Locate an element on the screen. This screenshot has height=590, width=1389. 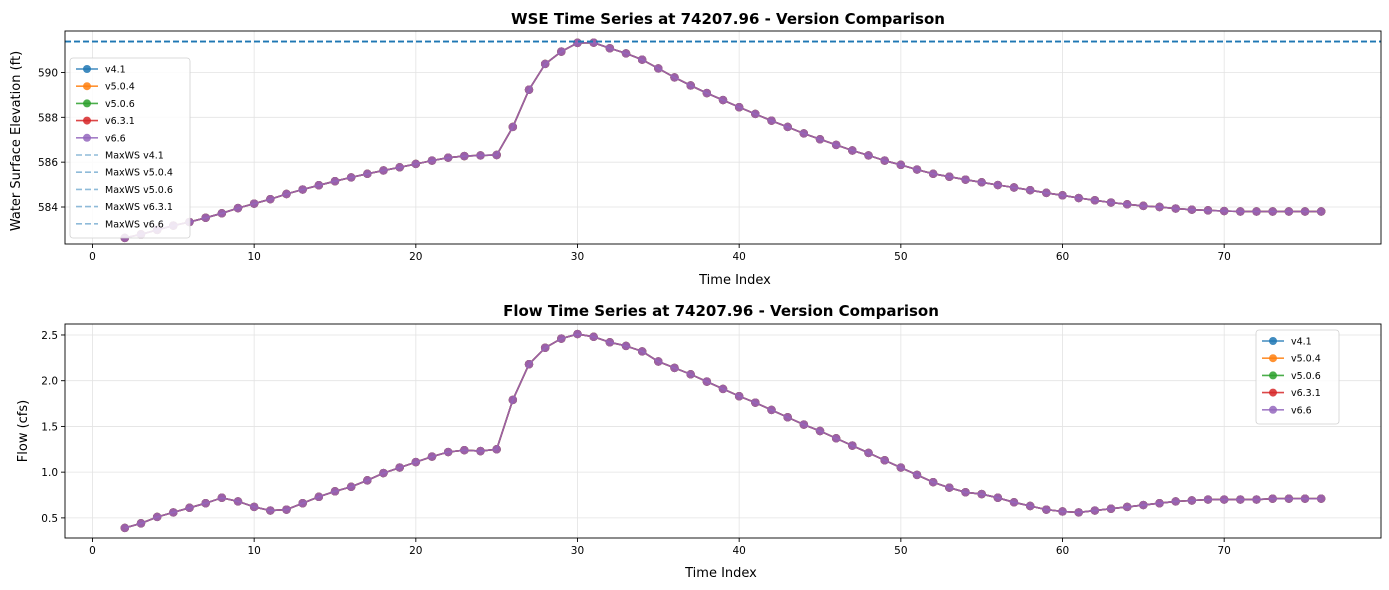
flow-x-tick-label: 70 is located at coordinates (1223, 551).